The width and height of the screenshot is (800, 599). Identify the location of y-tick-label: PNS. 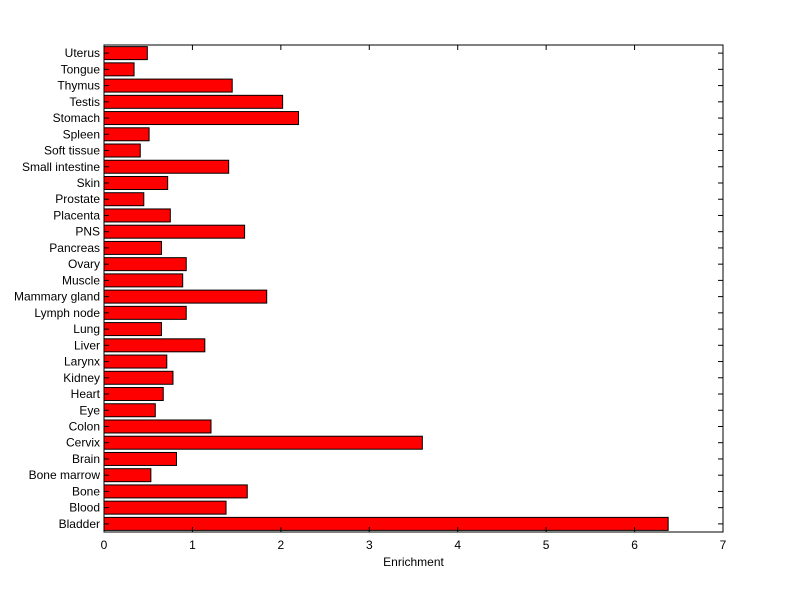
(87, 232).